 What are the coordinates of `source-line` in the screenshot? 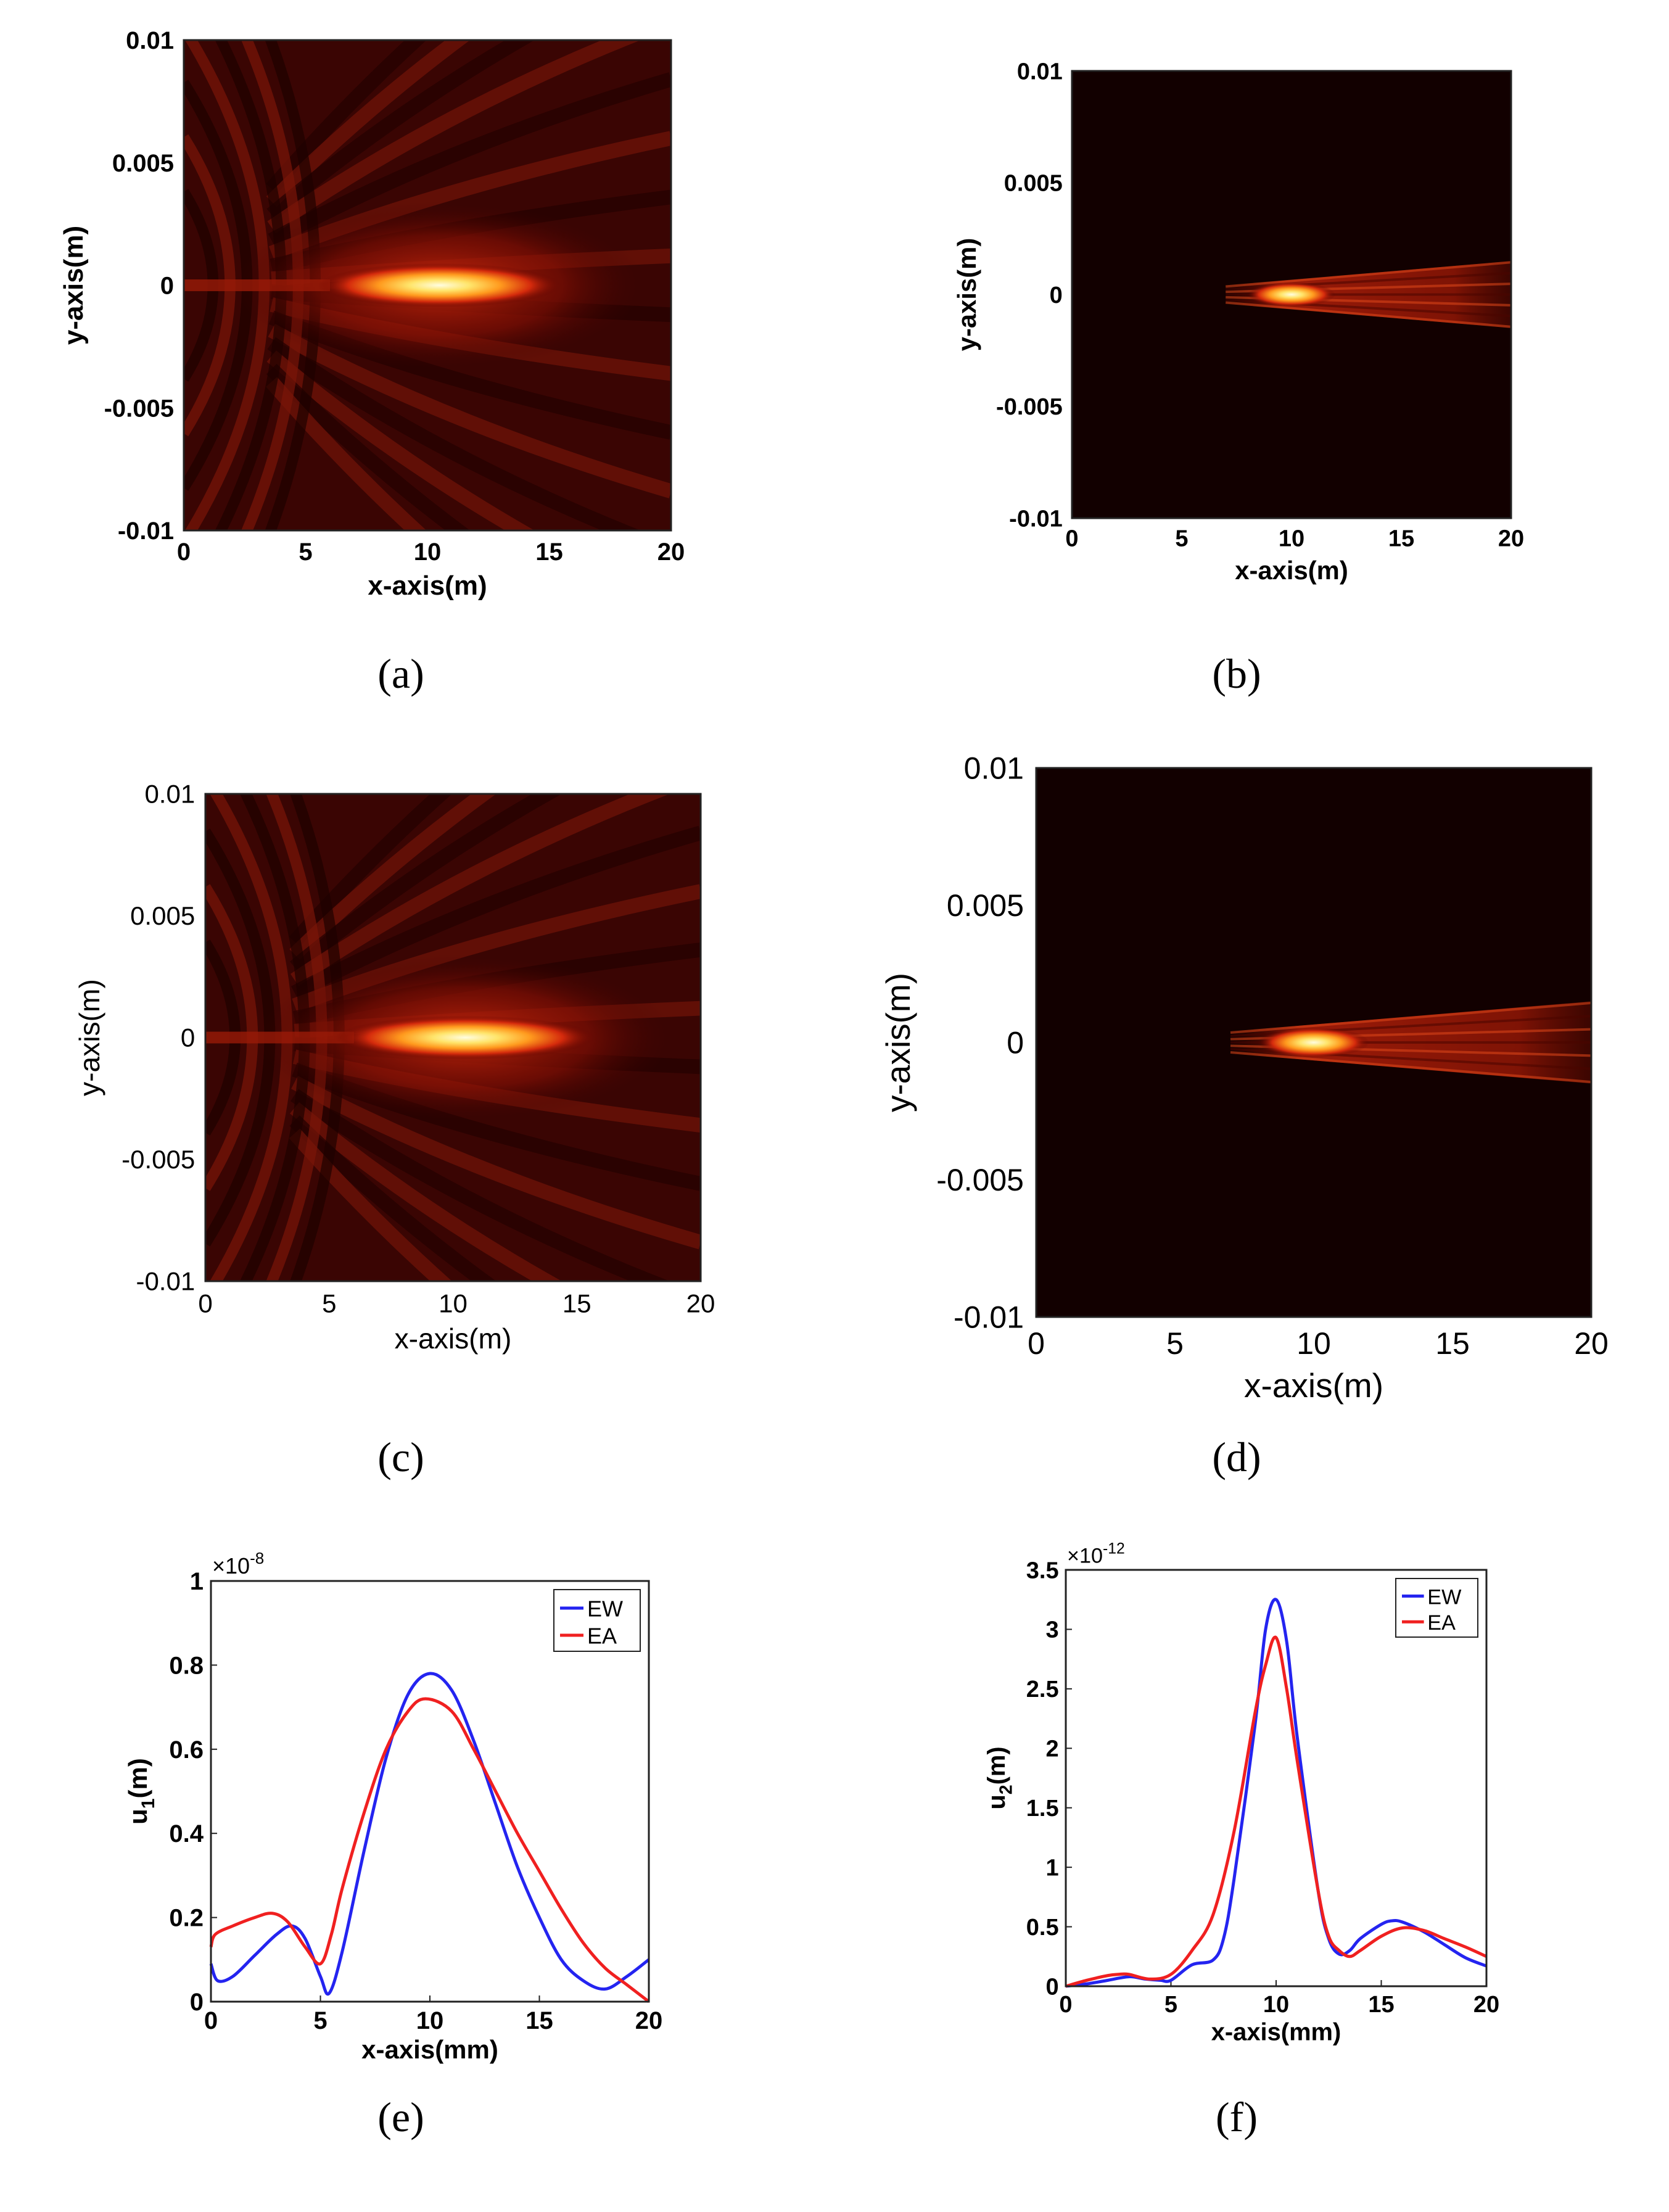 It's located at (279, 1037).